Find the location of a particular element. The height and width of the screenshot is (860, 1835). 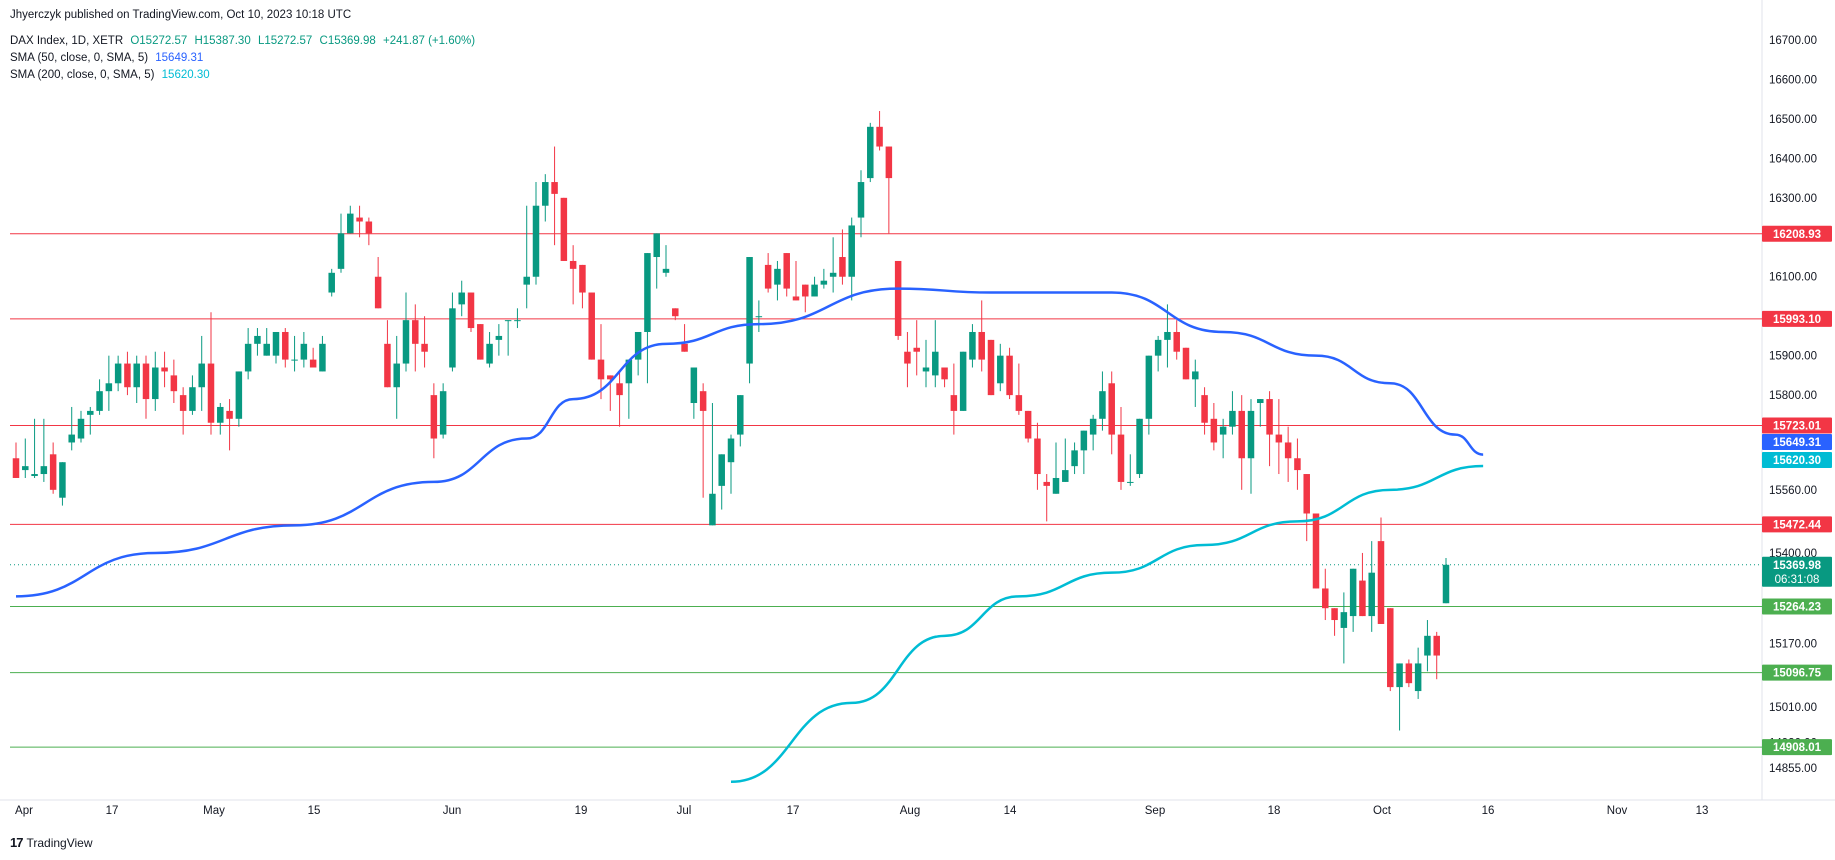

x-tick-label: 17 is located at coordinates (112, 811).